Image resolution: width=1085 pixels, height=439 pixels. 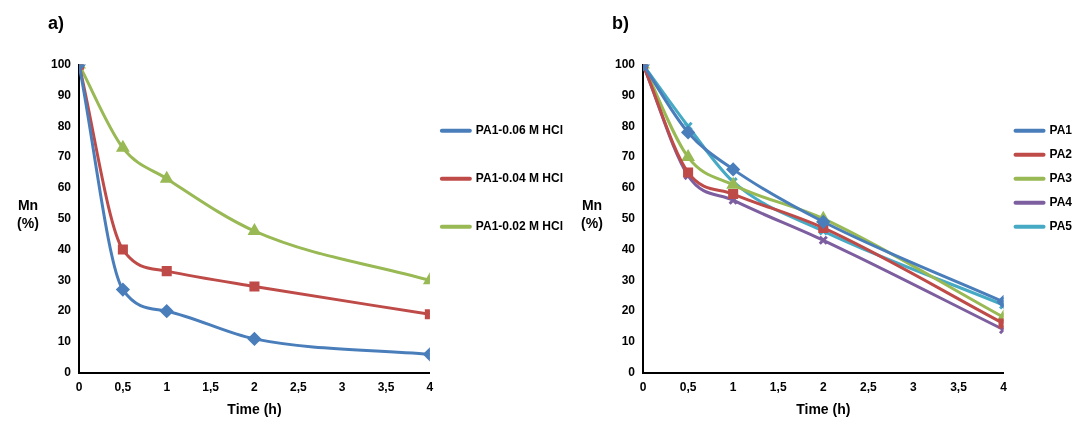 What do you see at coordinates (1061, 154) in the screenshot?
I see `legend-label: PA2` at bounding box center [1061, 154].